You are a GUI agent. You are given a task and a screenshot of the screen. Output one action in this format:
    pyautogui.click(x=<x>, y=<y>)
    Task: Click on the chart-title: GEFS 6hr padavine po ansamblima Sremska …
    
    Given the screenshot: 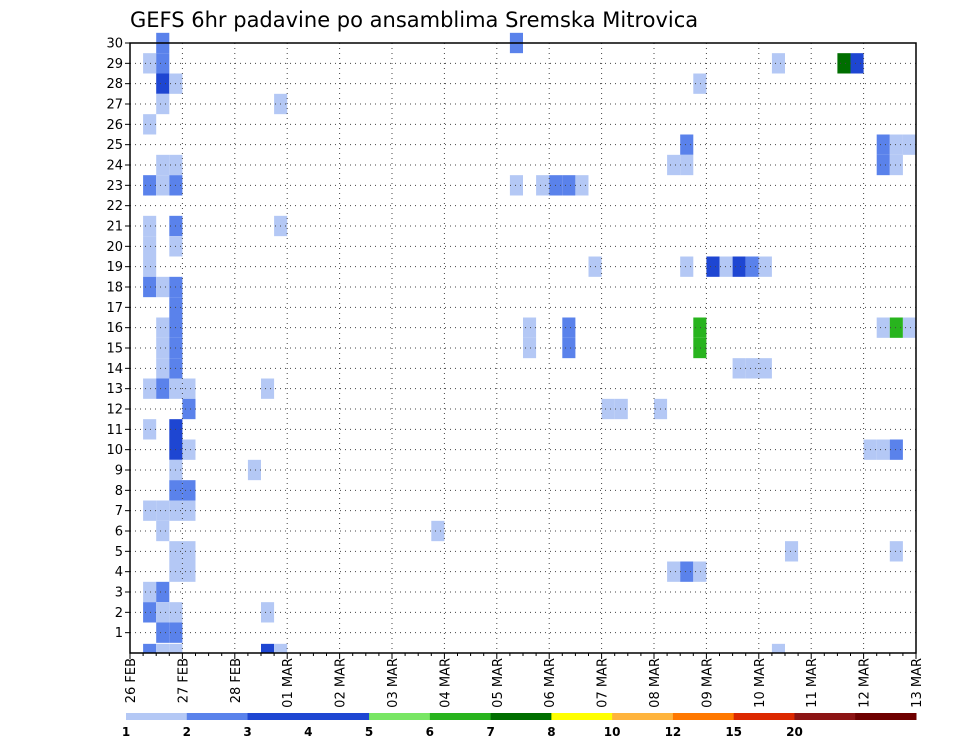 What is the action you would take?
    pyautogui.click(x=414, y=20)
    